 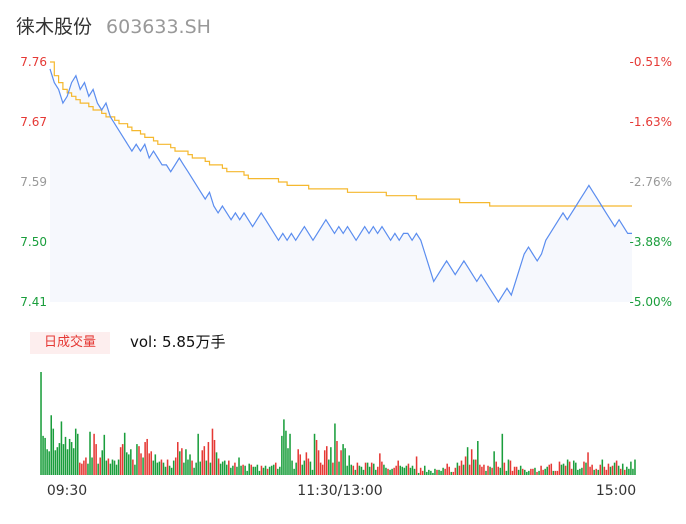 What do you see at coordinates (158, 27) in the screenshot?
I see `stock-code: 603633.SH` at bounding box center [158, 27].